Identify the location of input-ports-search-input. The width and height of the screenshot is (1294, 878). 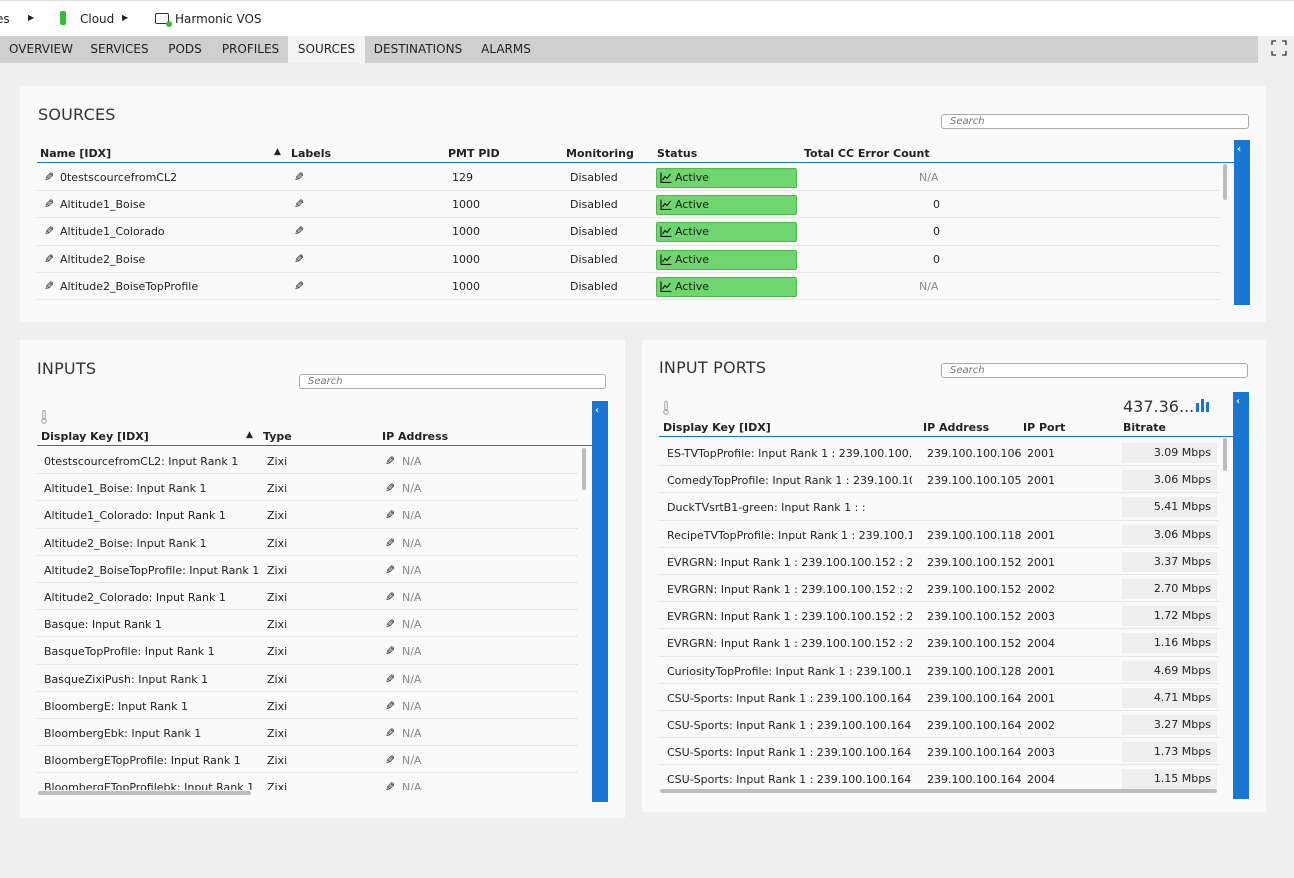
(1094, 370).